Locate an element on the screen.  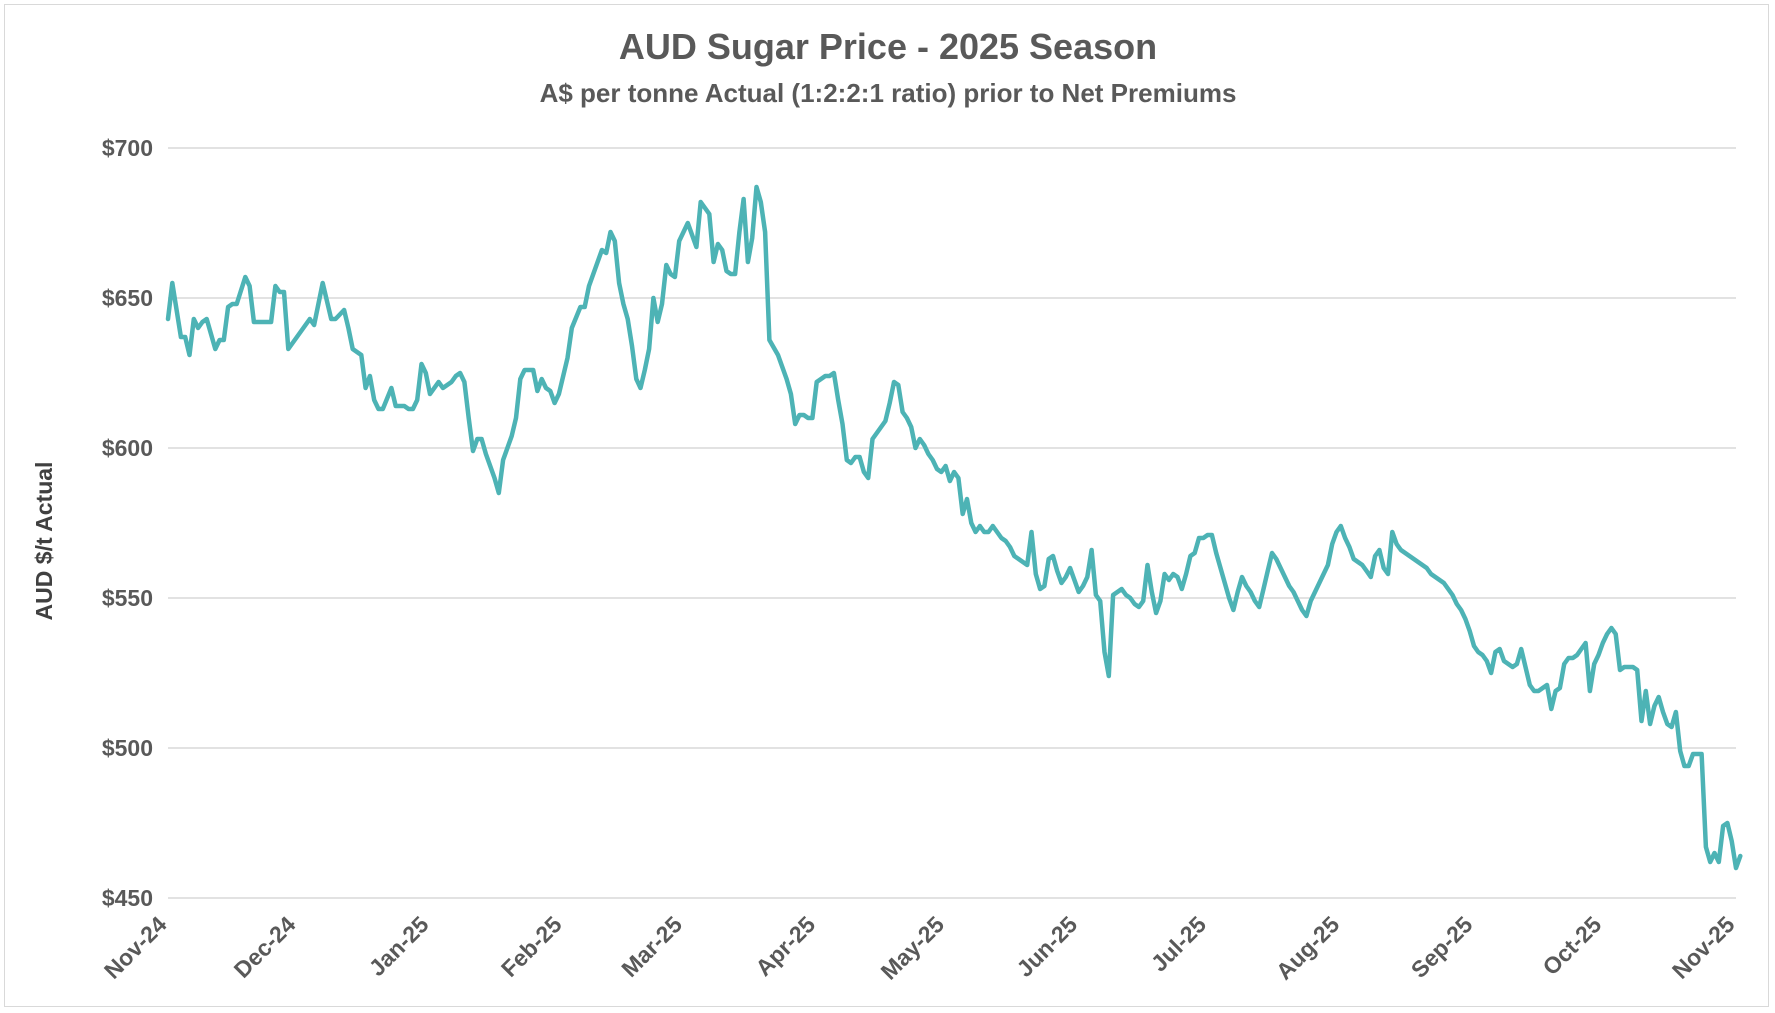
x-tick-label: Jul-25 is located at coordinates (1179, 944).